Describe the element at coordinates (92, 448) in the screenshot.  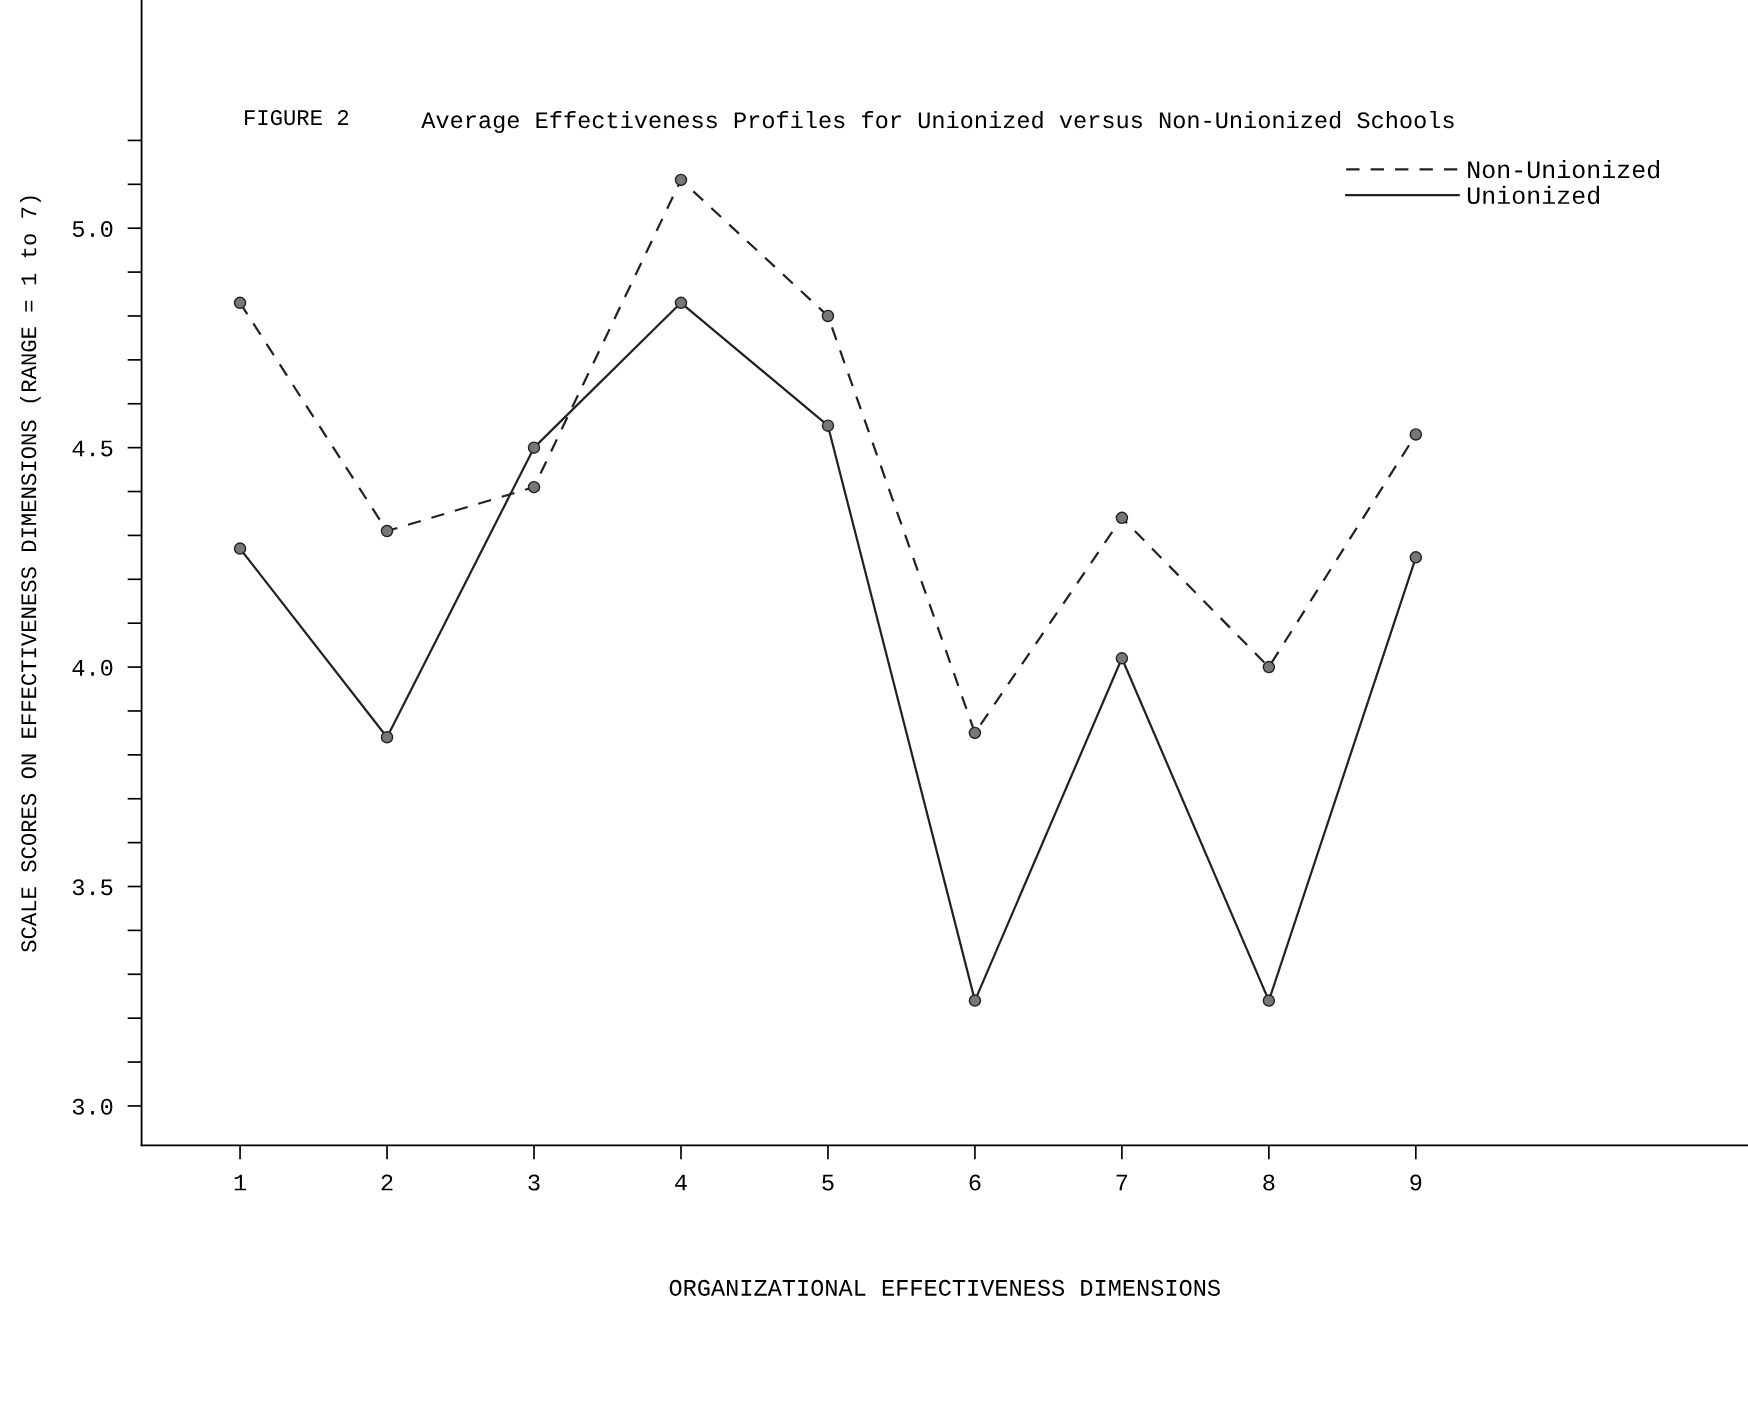
I see `y-tick-label: 4.5` at that location.